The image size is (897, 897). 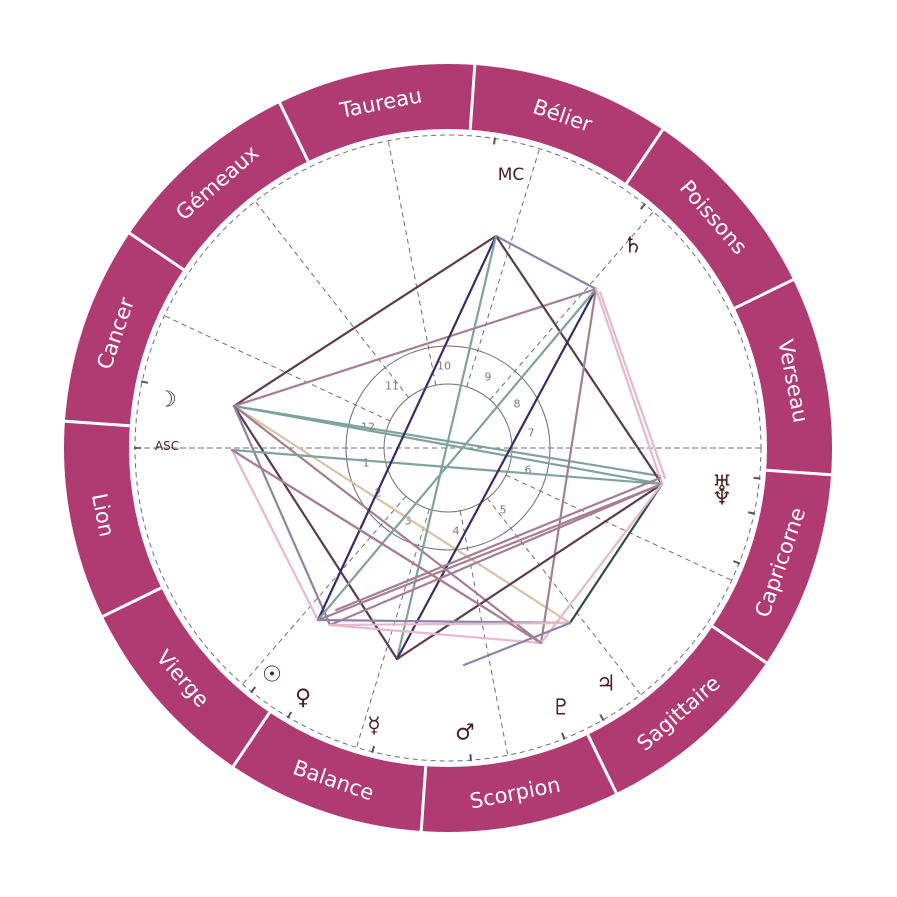 What do you see at coordinates (488, 377) in the screenshot?
I see `house-number-9: 9` at bounding box center [488, 377].